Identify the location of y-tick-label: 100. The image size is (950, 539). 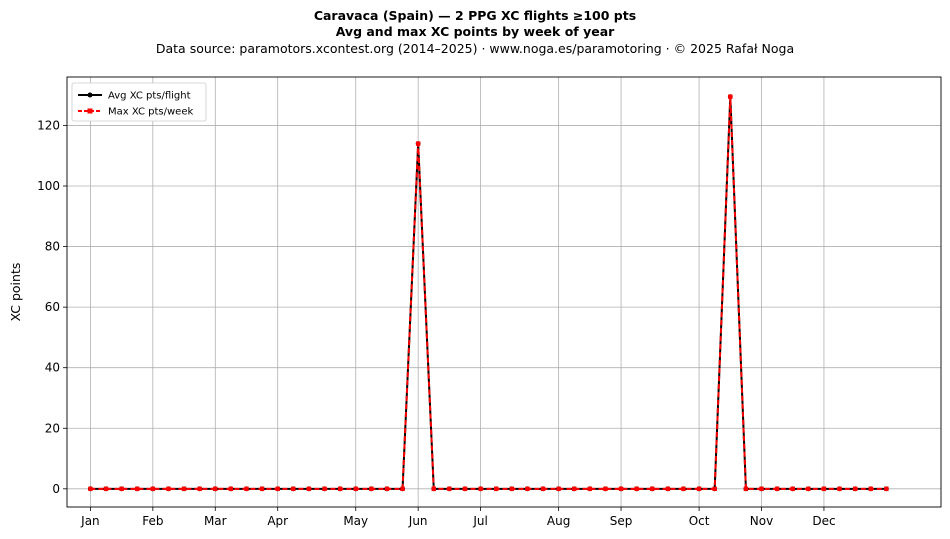
(48, 186).